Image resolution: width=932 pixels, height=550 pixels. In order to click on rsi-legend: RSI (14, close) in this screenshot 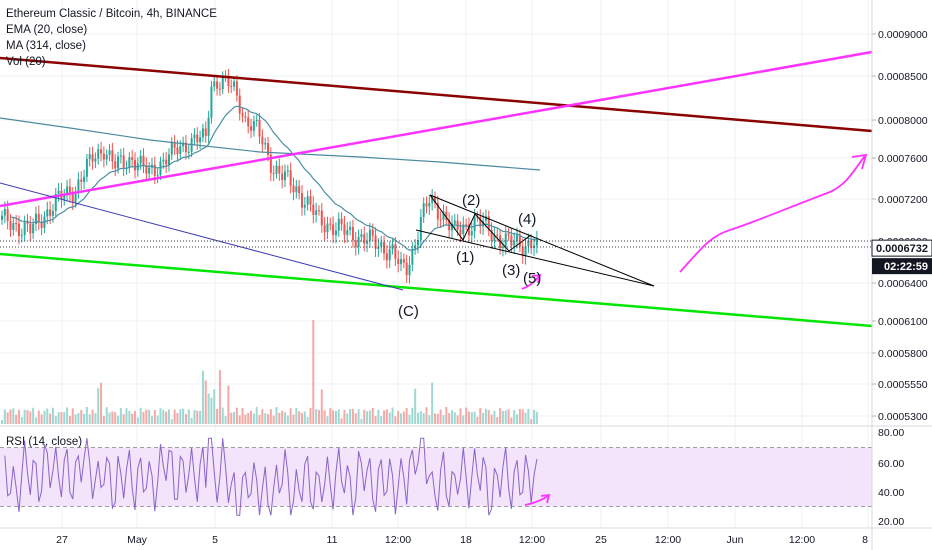, I will do `click(44, 442)`.